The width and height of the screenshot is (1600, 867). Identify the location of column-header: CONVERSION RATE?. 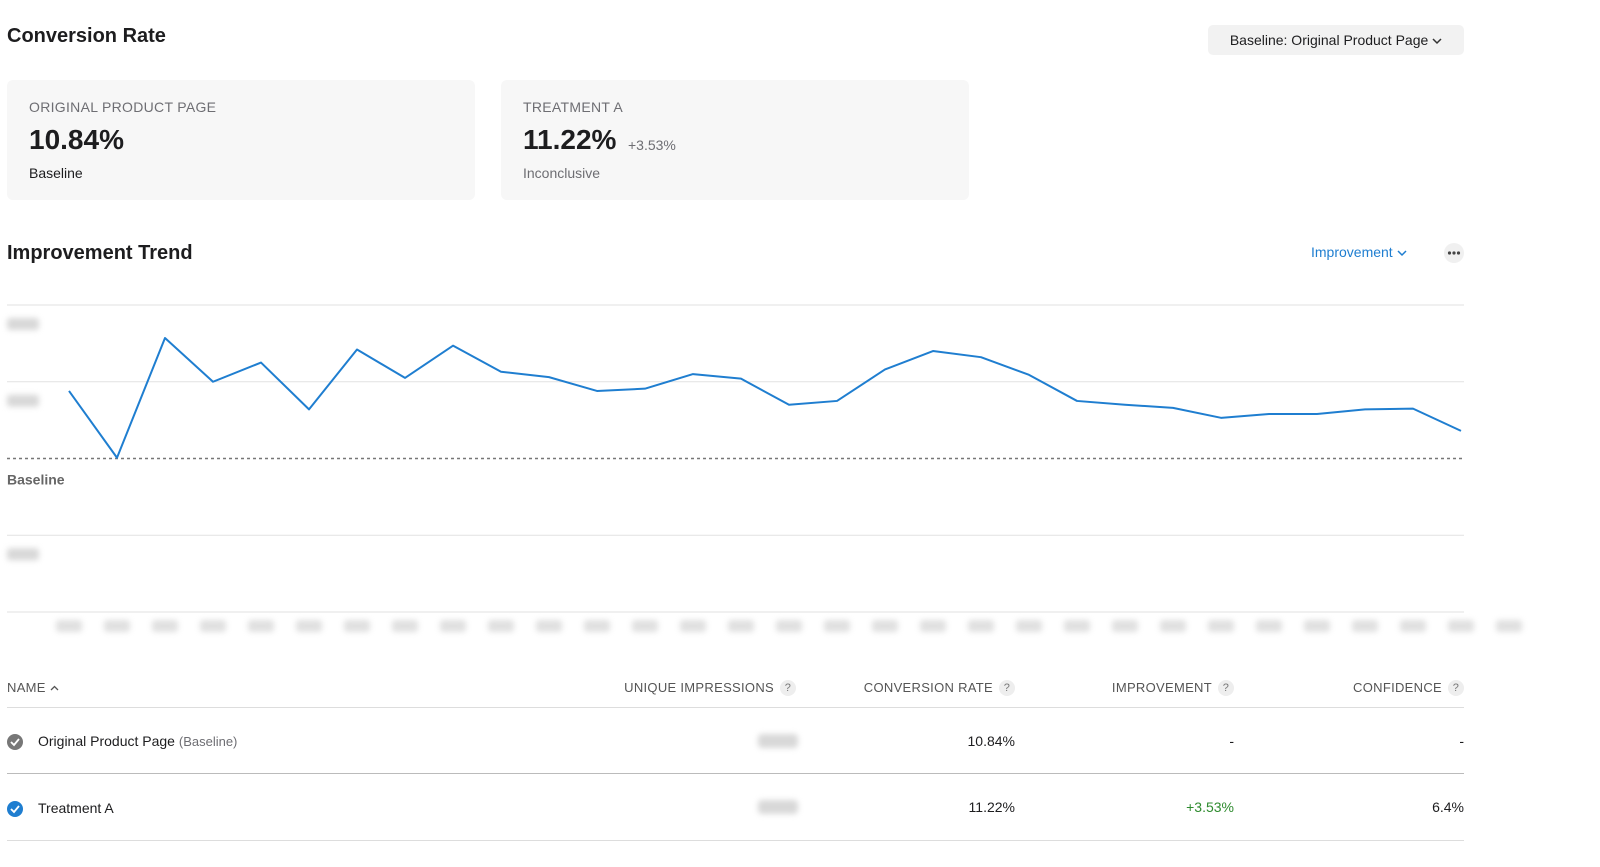
(939, 688).